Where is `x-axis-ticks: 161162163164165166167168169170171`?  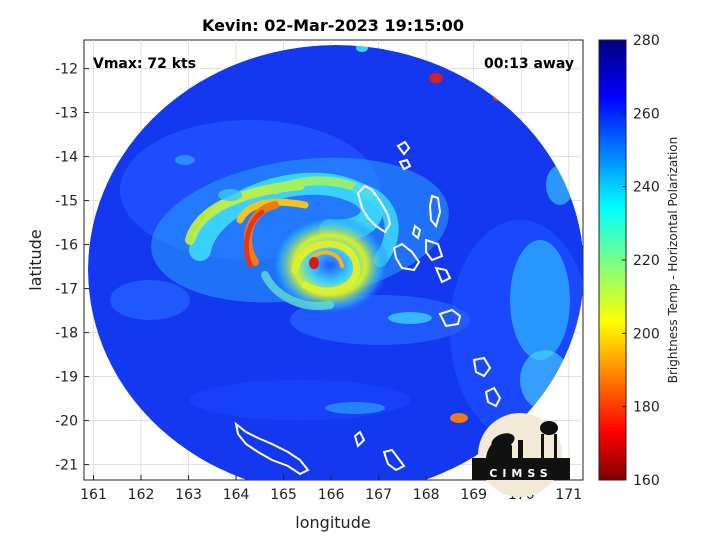 x-axis-ticks: 161162163164165166167168169170171 is located at coordinates (331, 489).